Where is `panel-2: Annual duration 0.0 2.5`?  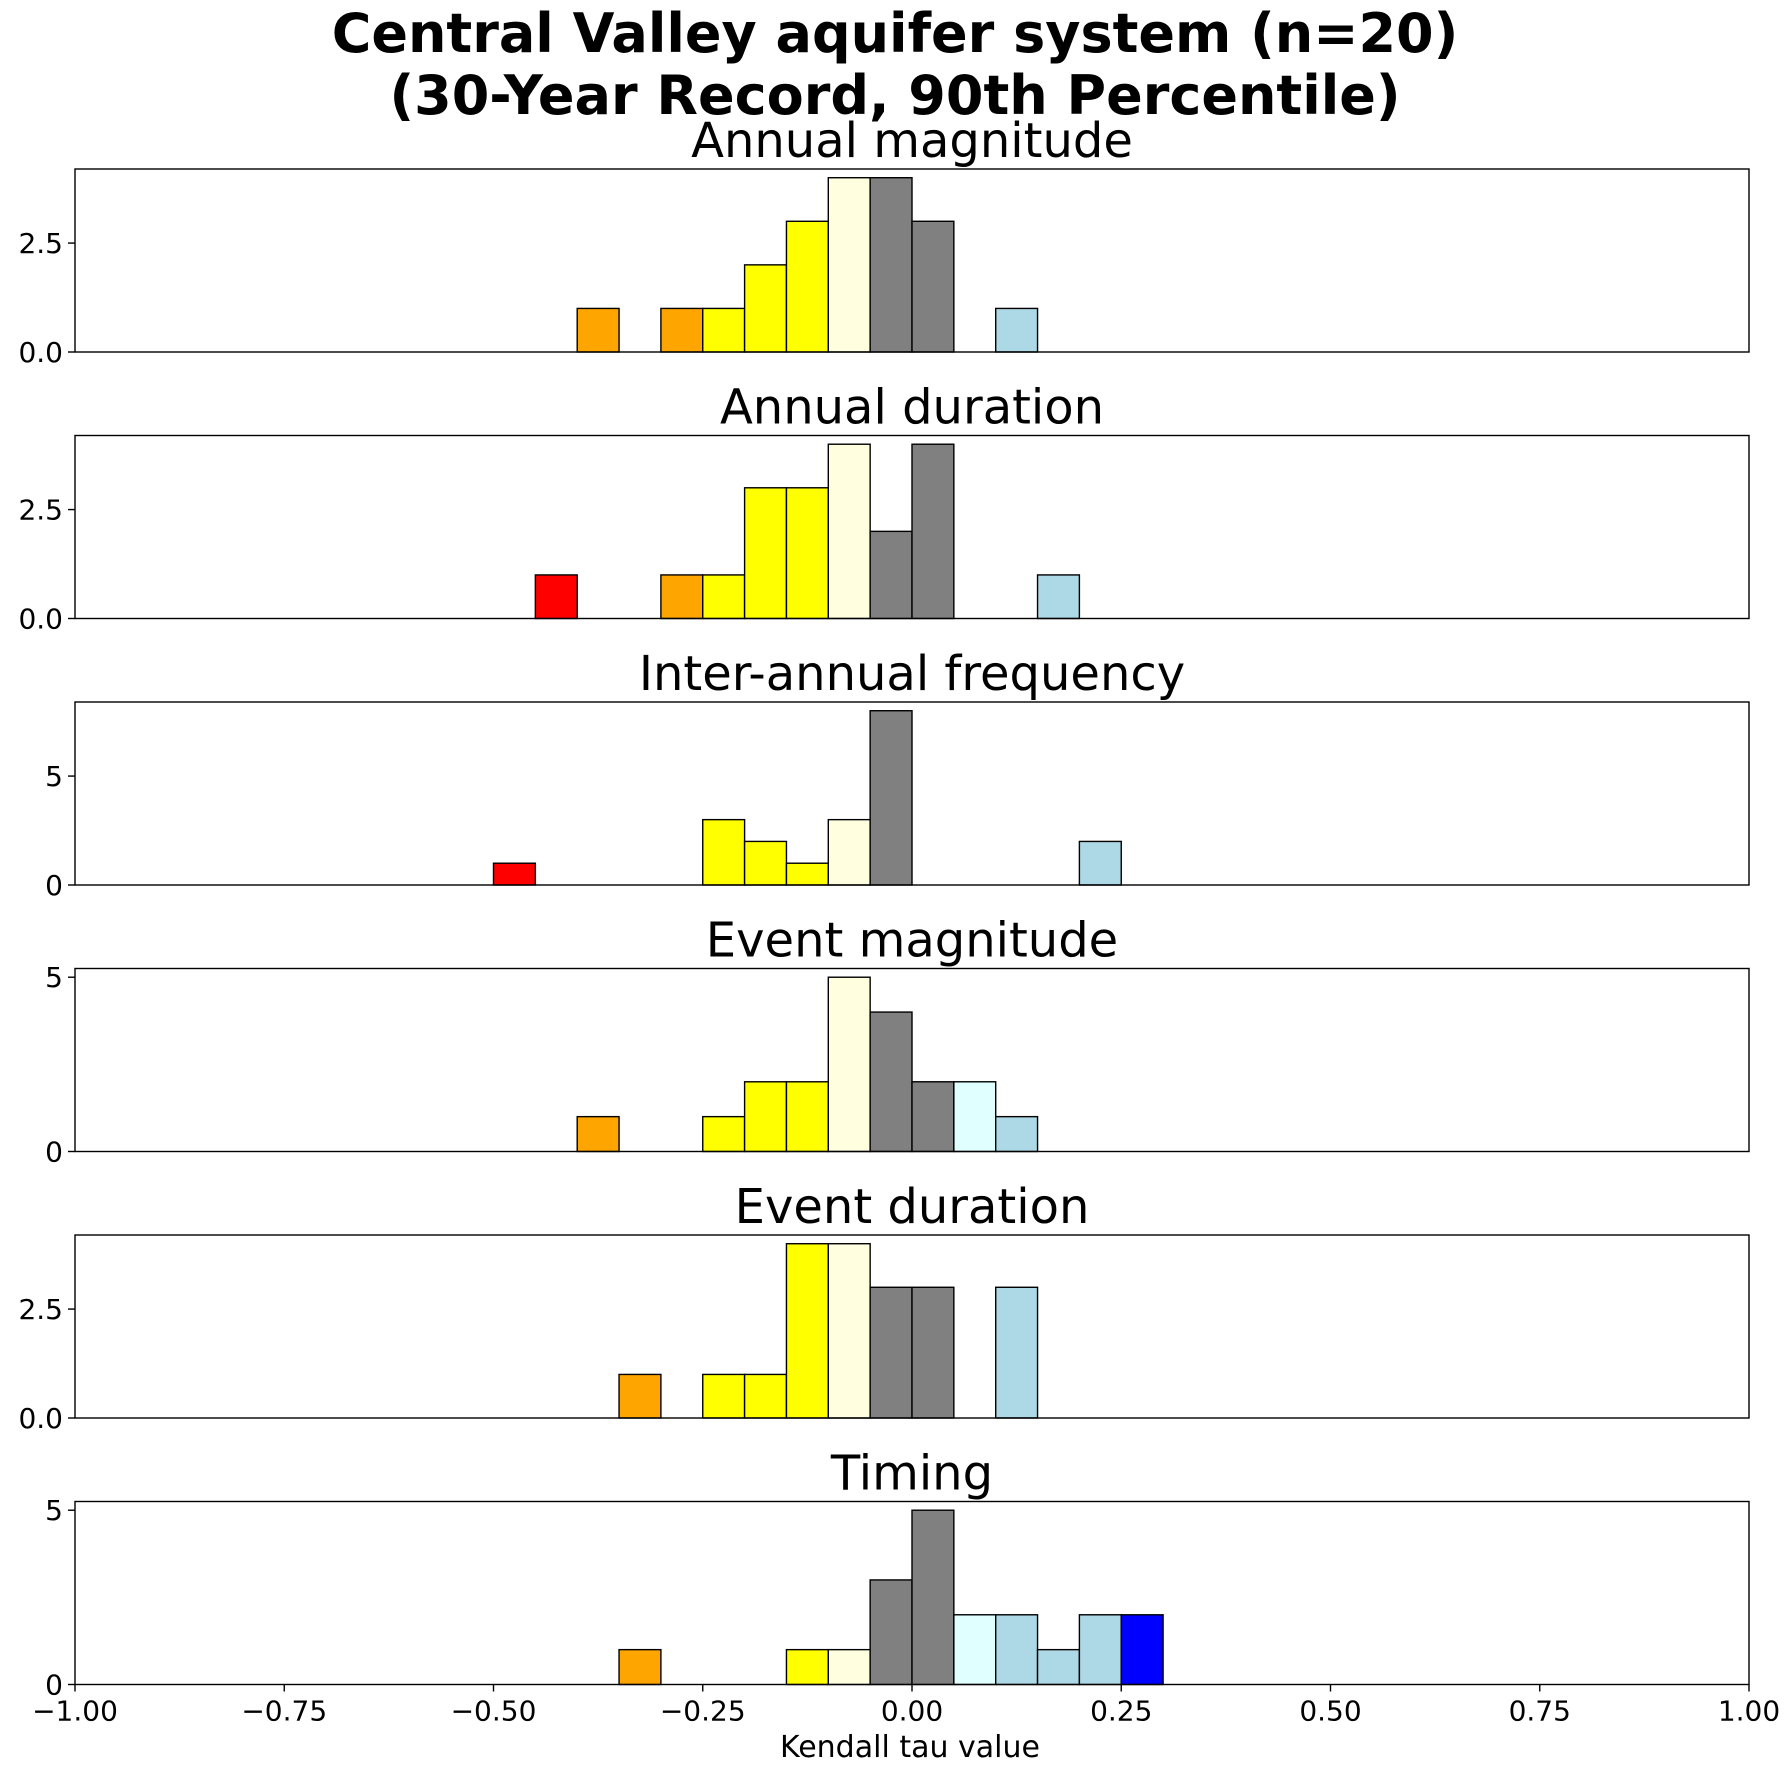
panel-2: Annual duration 0.0 2.5 is located at coordinates (884, 508).